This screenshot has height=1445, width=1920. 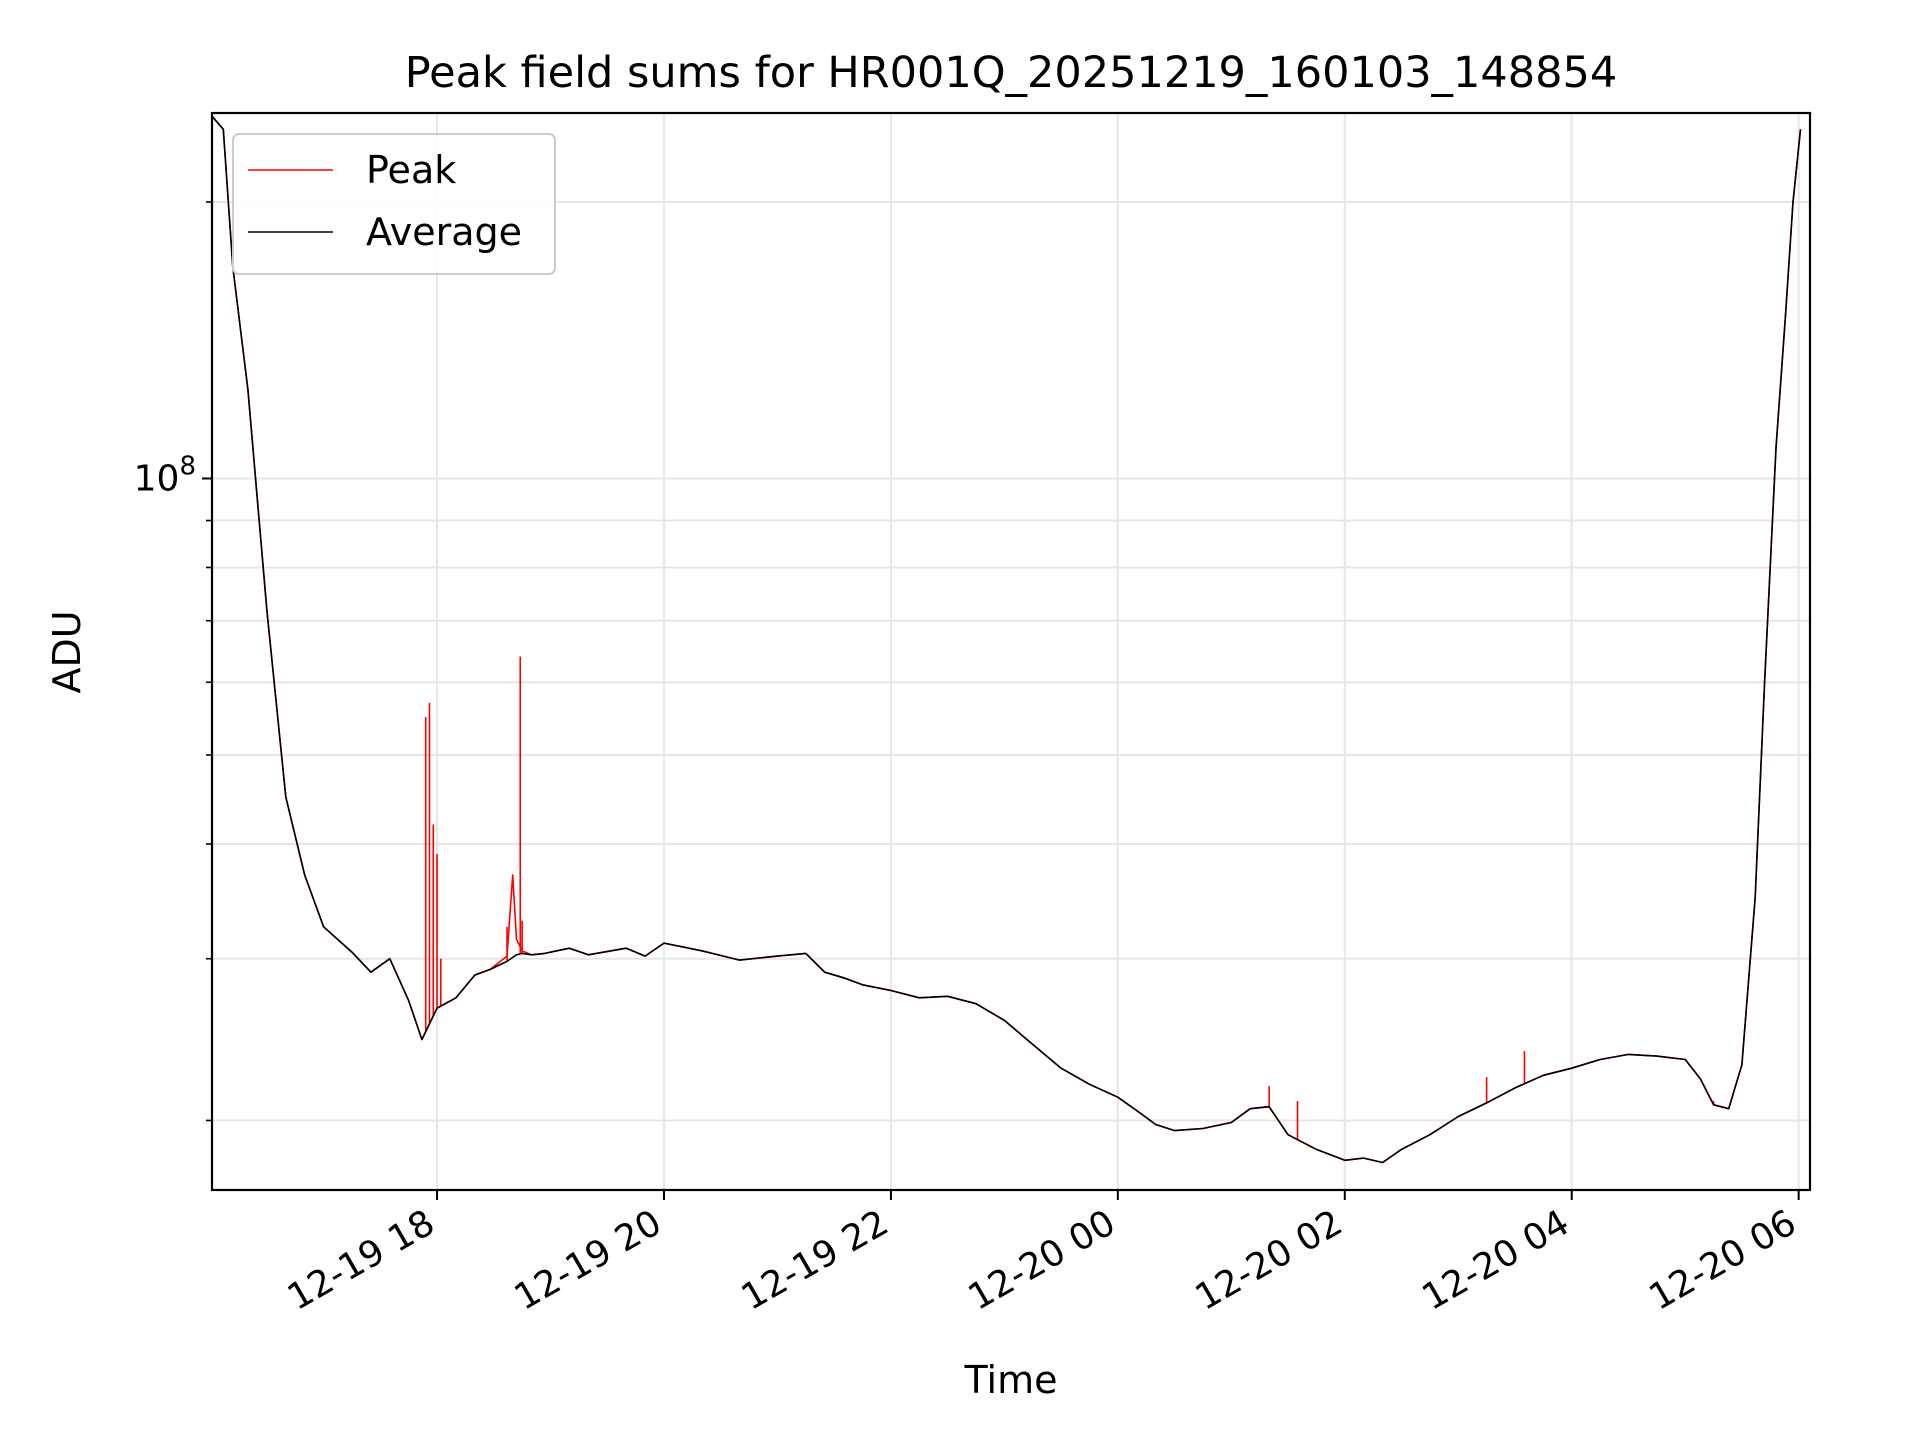 I want to click on legend-label-peak: Peak, so click(x=411, y=170).